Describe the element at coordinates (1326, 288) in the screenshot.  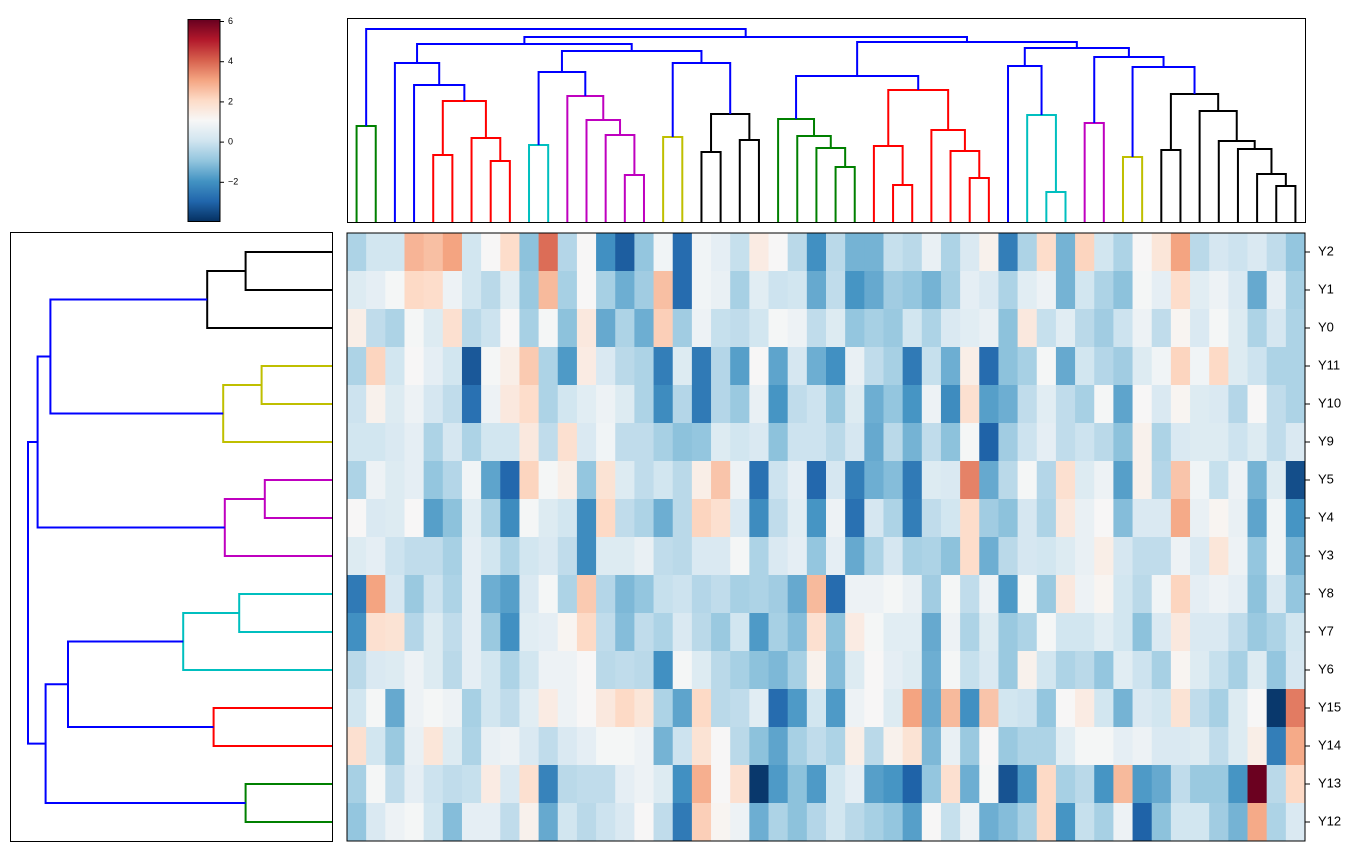
I see `row-label: Y1` at that location.